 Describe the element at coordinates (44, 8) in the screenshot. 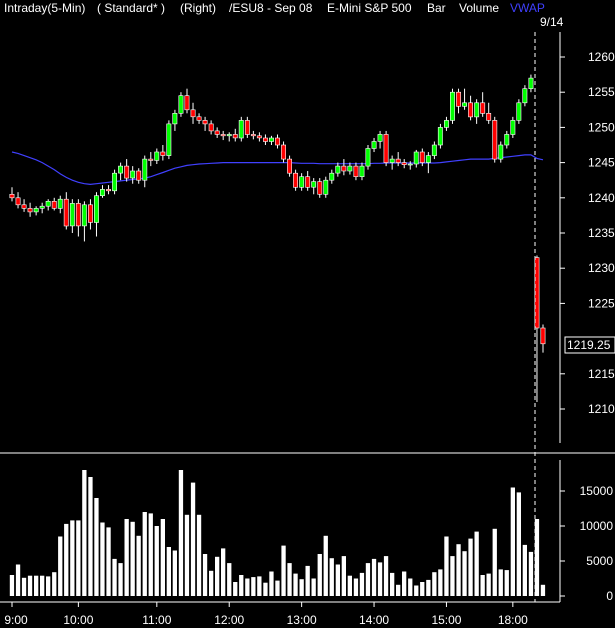

I see `header-study: Intraday(5-Min)` at that location.